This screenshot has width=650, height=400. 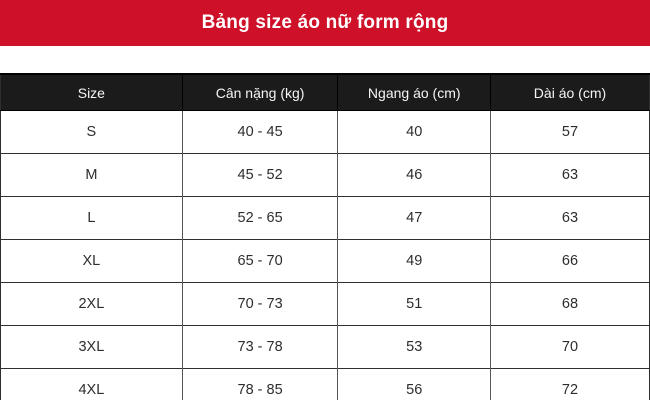 I want to click on cell-chest-width-cm: 56, so click(x=414, y=384).